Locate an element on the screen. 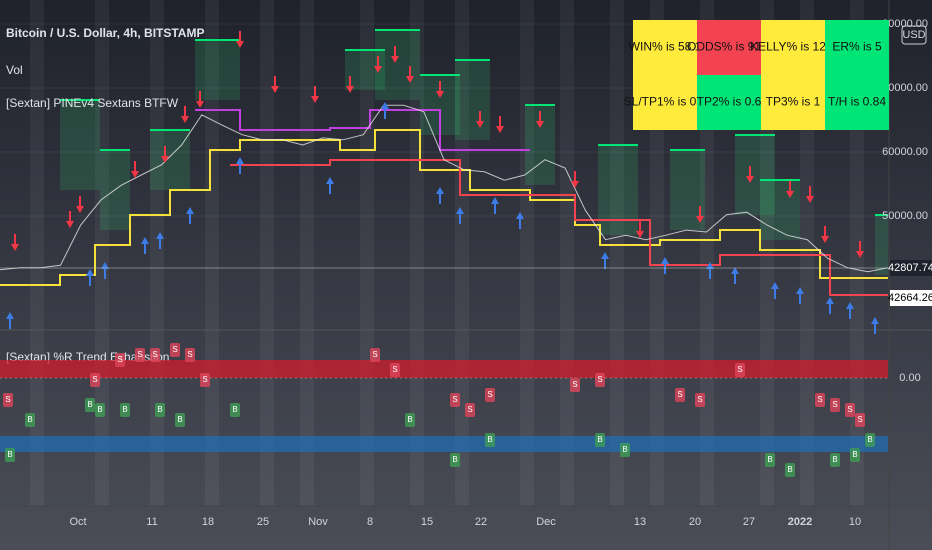  x-tick-label: 18 is located at coordinates (208, 522).